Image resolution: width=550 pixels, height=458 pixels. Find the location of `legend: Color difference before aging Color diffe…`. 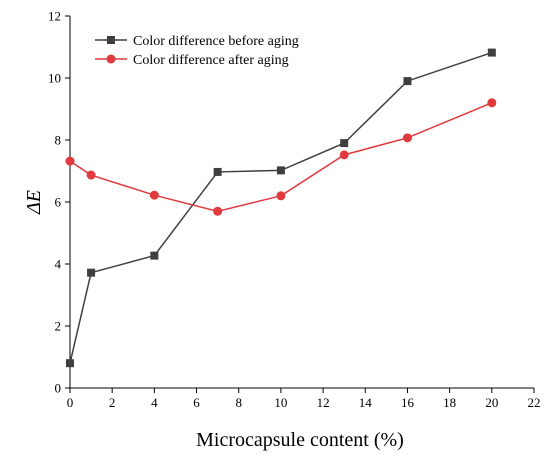

legend: Color difference before aging Color diffe… is located at coordinates (197, 51).